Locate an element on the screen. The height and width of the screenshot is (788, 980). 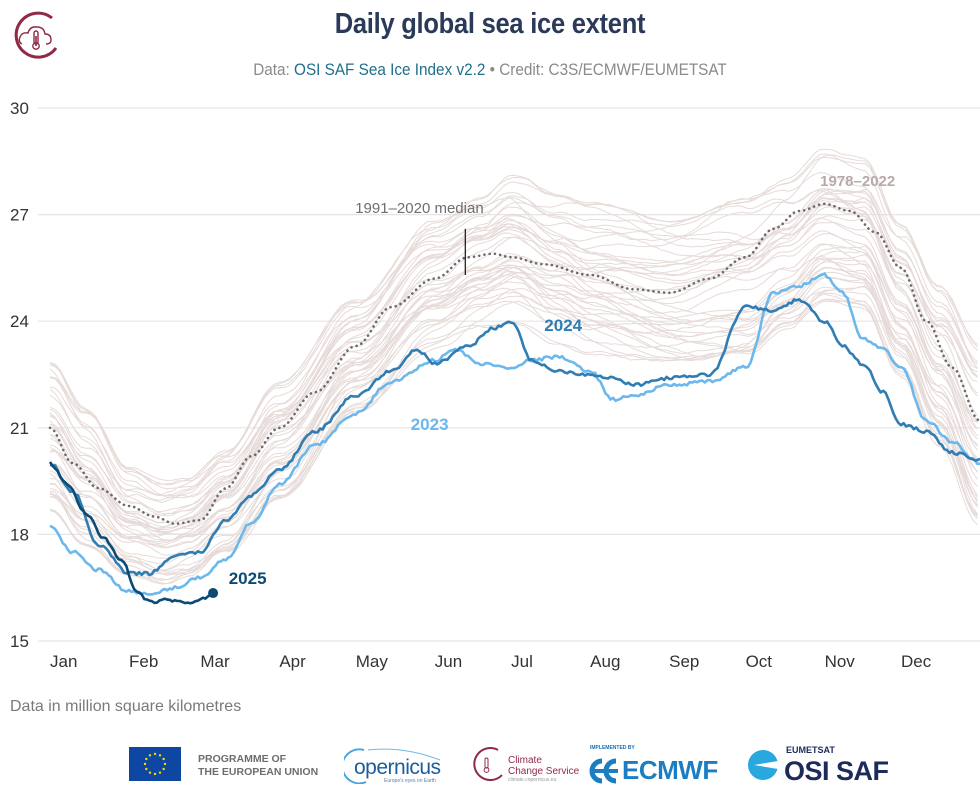
x-tick-label: Mar is located at coordinates (215, 661).